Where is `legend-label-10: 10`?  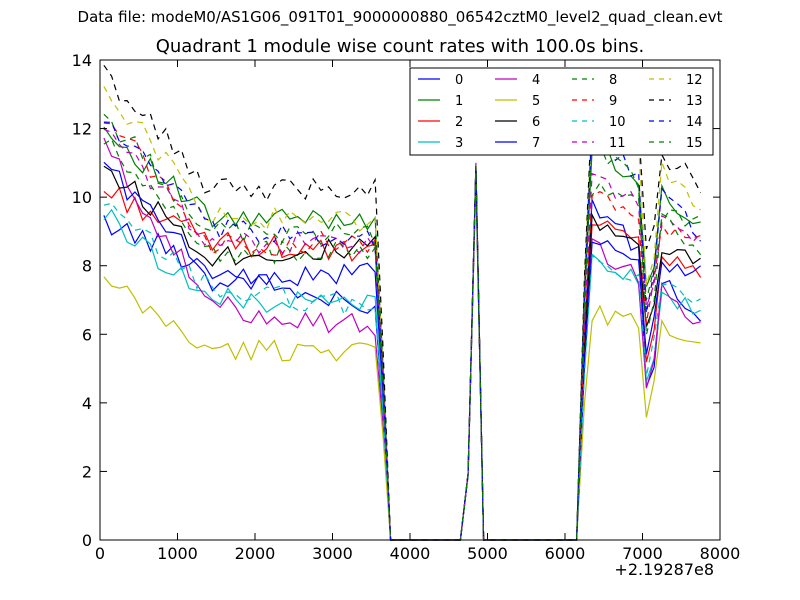 legend-label-10: 10 is located at coordinates (617, 122).